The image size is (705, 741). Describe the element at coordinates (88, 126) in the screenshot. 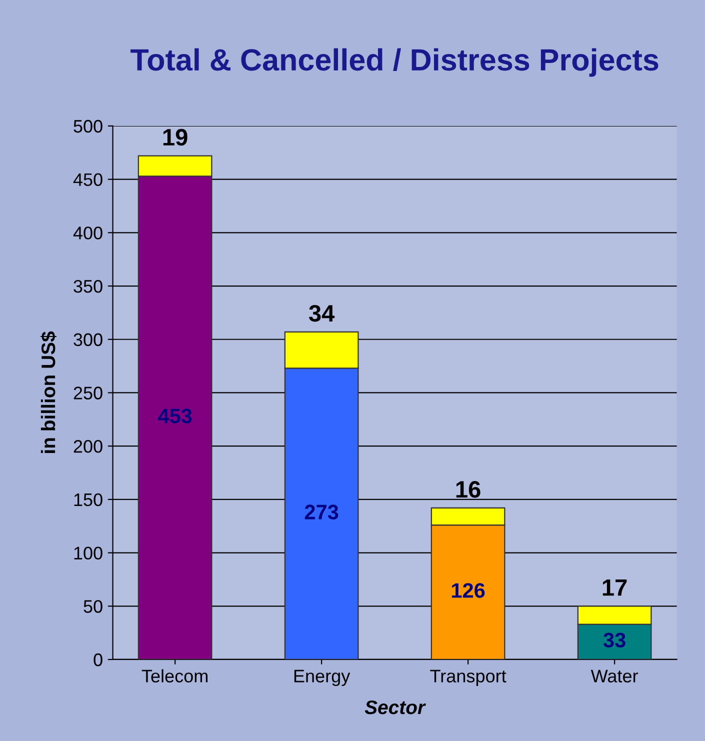

I see `y-tick-label: 500` at that location.